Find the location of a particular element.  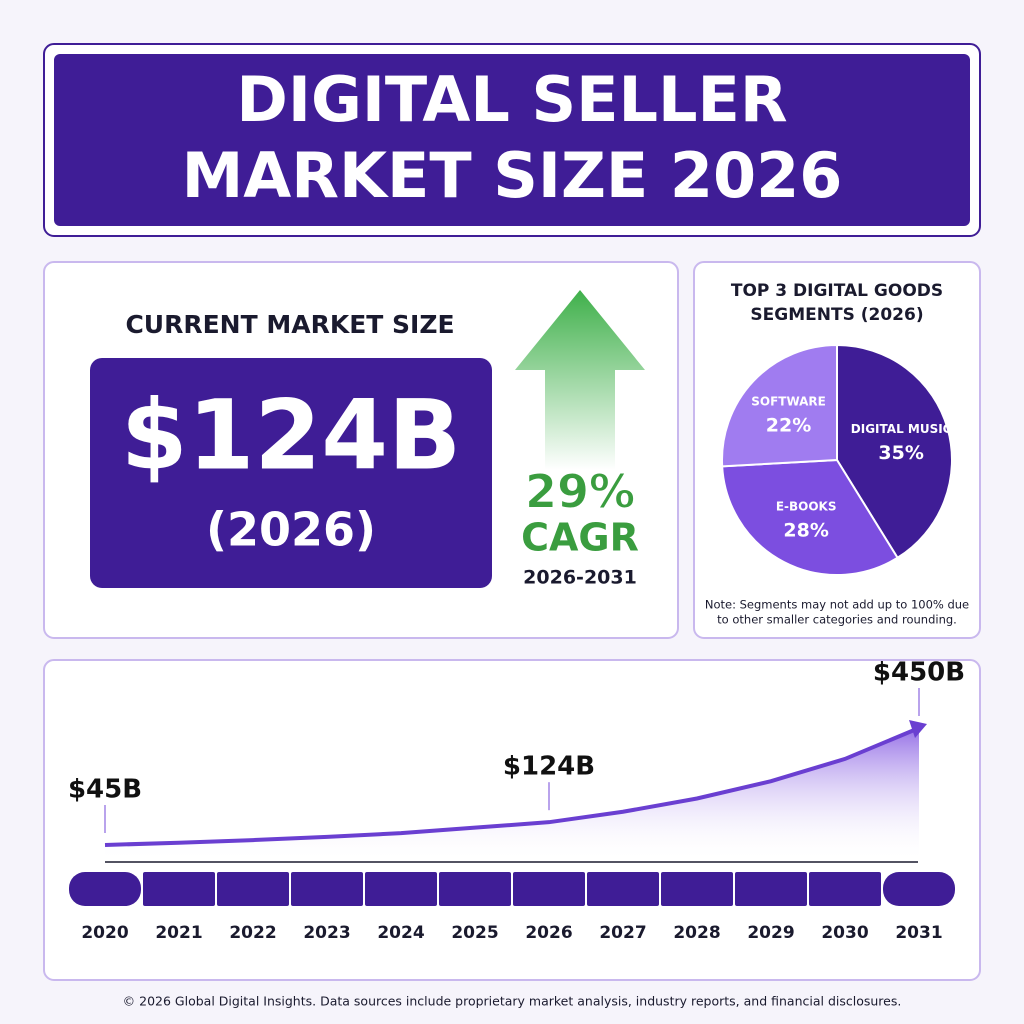

slice-value: 35% is located at coordinates (900, 453).